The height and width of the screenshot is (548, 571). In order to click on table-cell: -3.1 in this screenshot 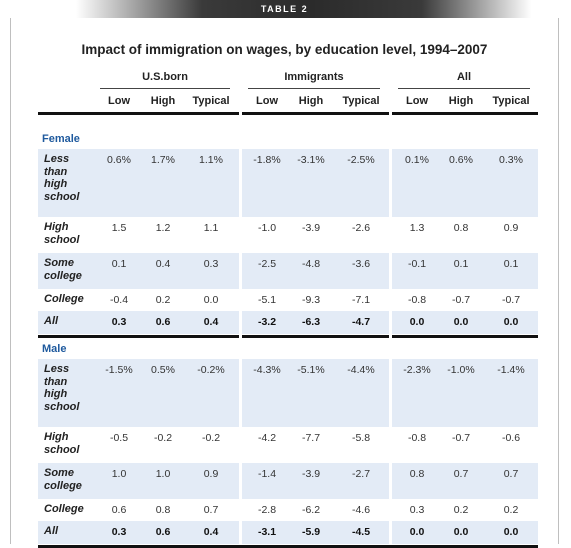, I will do `click(267, 532)`.